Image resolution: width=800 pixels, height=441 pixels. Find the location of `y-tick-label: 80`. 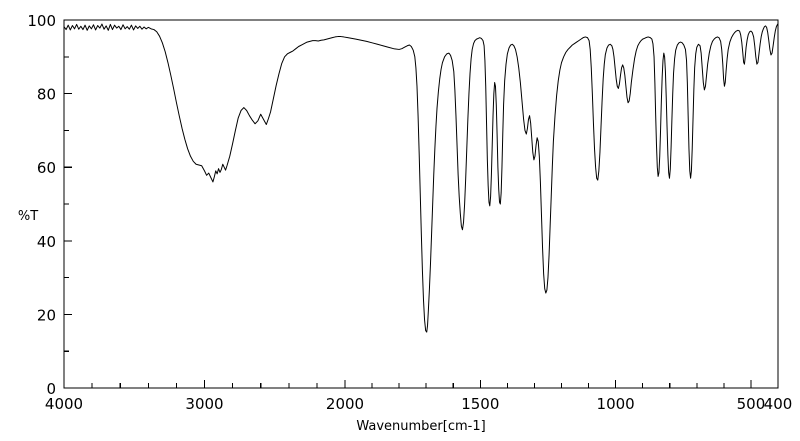

y-tick-label: 80 is located at coordinates (46, 95).